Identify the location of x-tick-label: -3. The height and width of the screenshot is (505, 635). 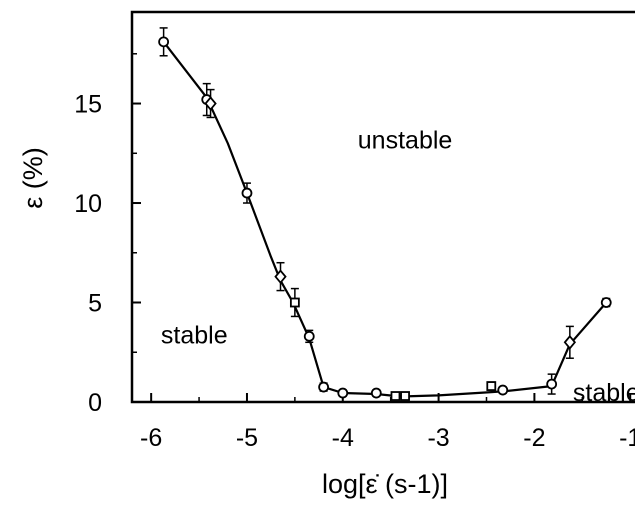
(438, 438).